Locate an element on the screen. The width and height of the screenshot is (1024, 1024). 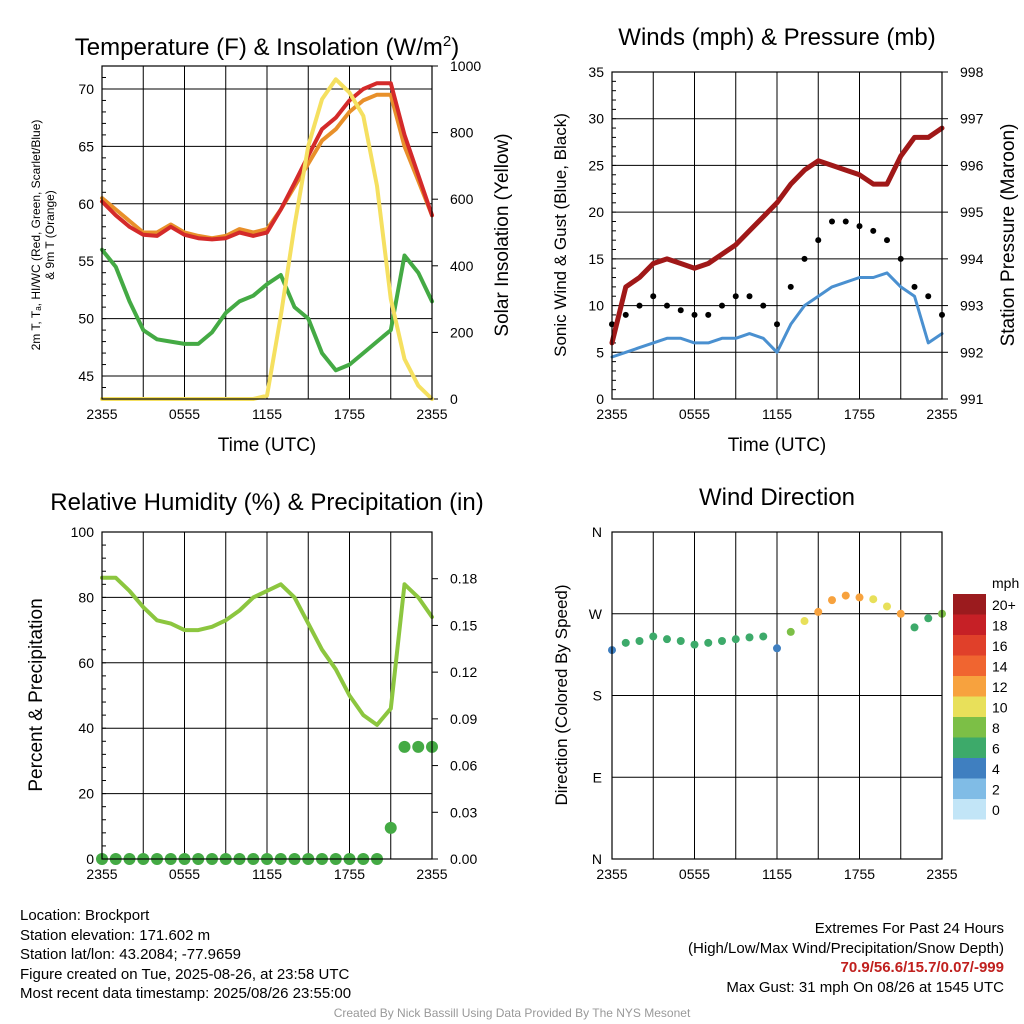
legend-label: 10 is located at coordinates (1000, 708).